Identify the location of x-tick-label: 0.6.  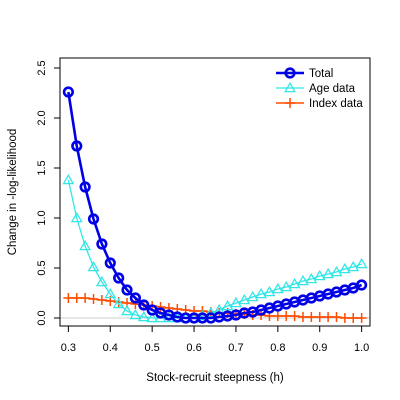
(193, 348).